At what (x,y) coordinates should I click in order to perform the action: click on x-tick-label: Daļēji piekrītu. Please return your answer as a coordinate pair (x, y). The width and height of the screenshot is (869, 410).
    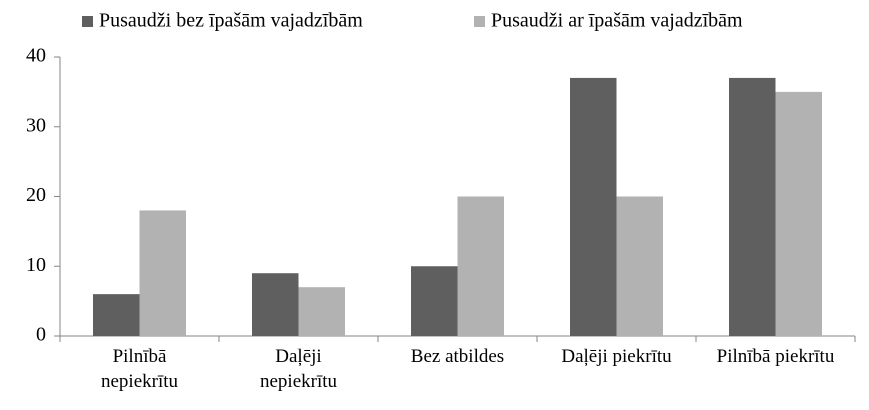
    Looking at the image, I should click on (616, 356).